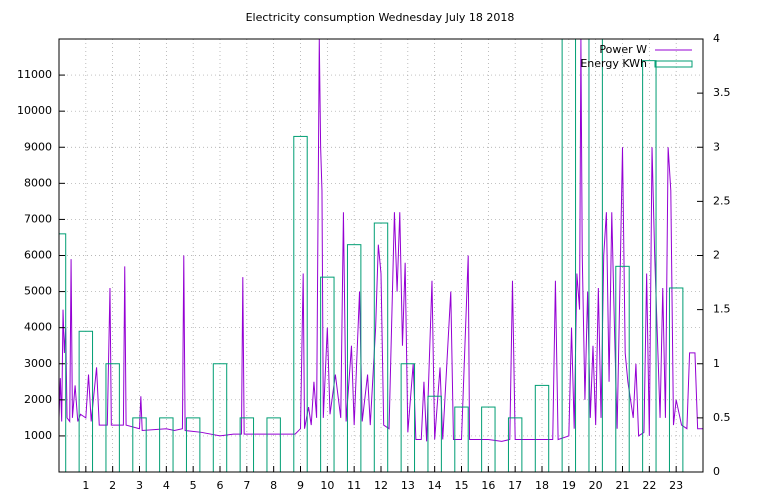 The height and width of the screenshot is (500, 768). I want to click on y2-tick-label: 1.5, so click(722, 309).